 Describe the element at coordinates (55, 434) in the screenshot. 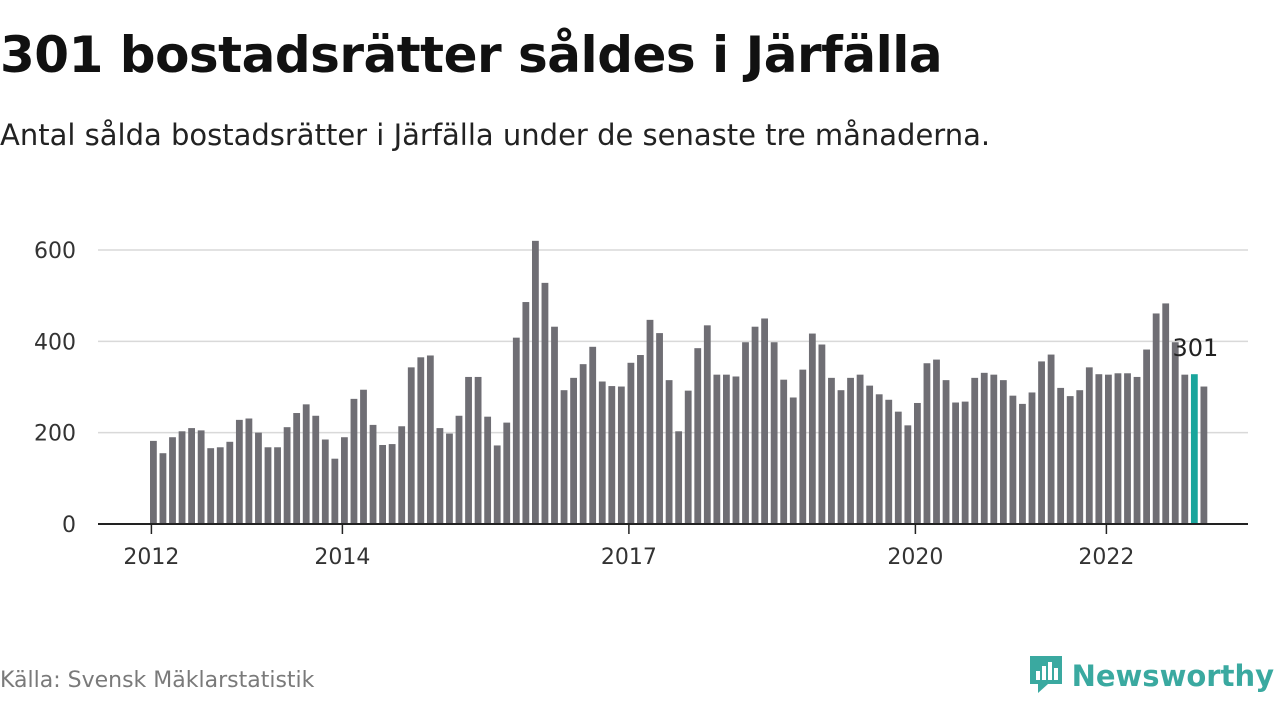

I see `y-tick-label: 200` at that location.